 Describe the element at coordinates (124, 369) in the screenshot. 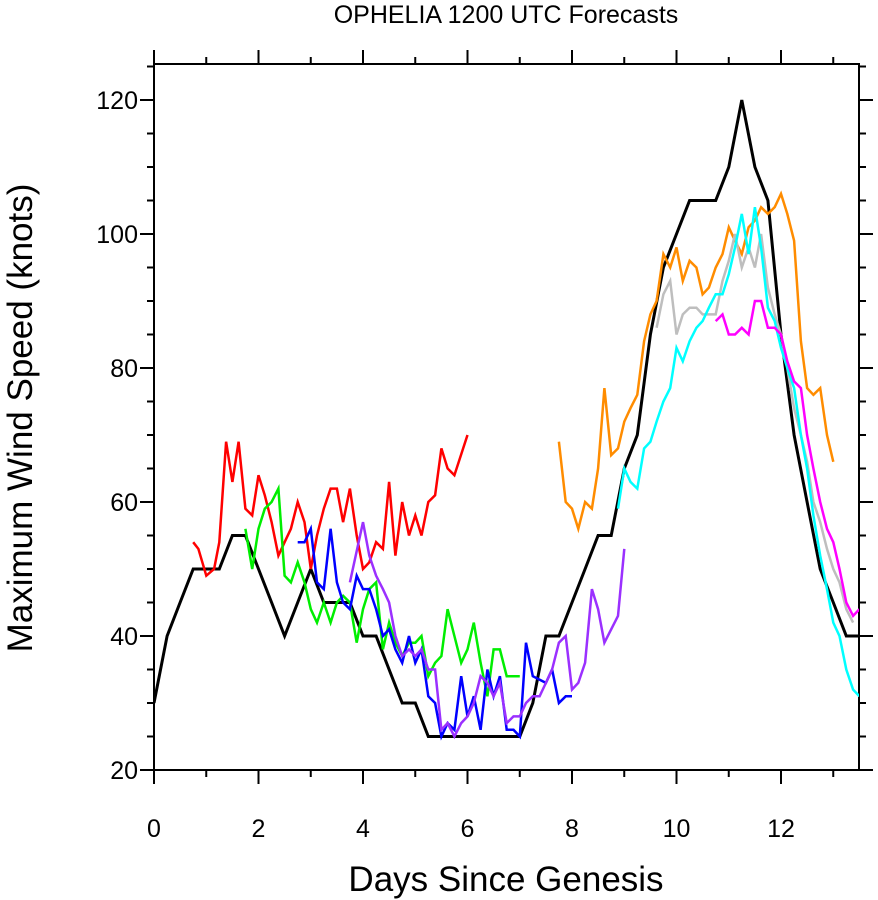

I see `y-tick-label: 80` at that location.